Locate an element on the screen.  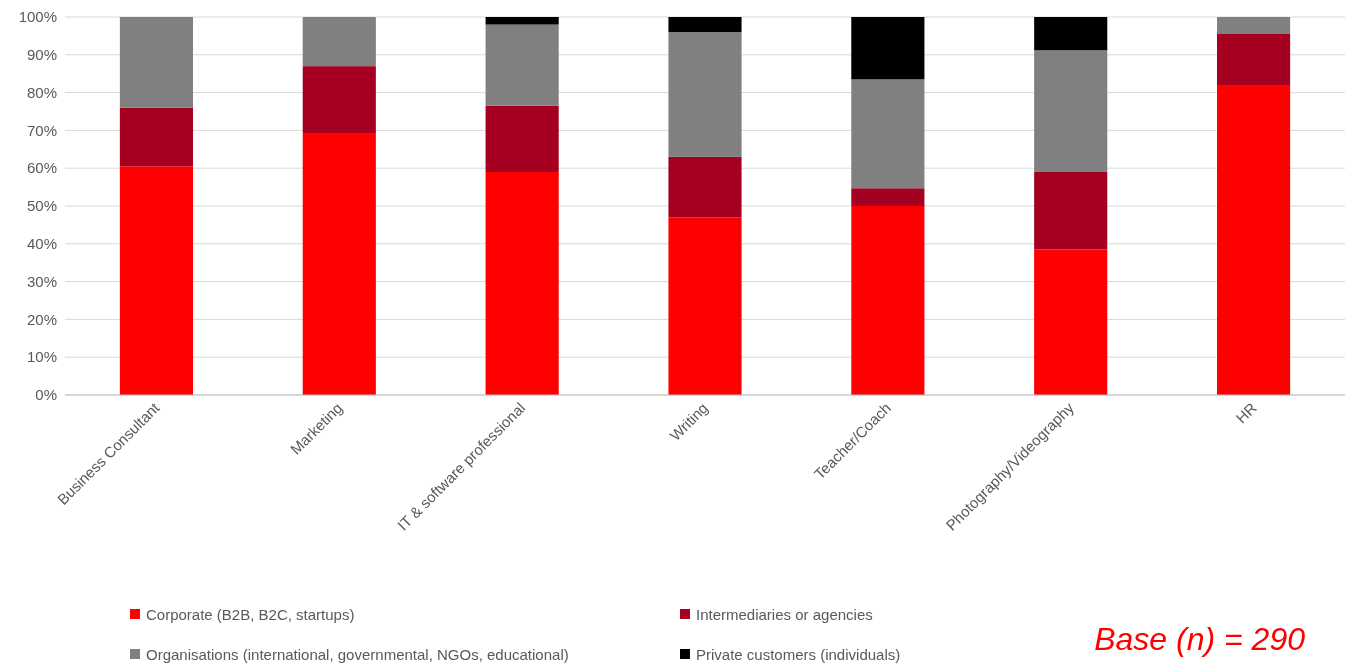
legend-label: Private customers (individuals) is located at coordinates (798, 654).